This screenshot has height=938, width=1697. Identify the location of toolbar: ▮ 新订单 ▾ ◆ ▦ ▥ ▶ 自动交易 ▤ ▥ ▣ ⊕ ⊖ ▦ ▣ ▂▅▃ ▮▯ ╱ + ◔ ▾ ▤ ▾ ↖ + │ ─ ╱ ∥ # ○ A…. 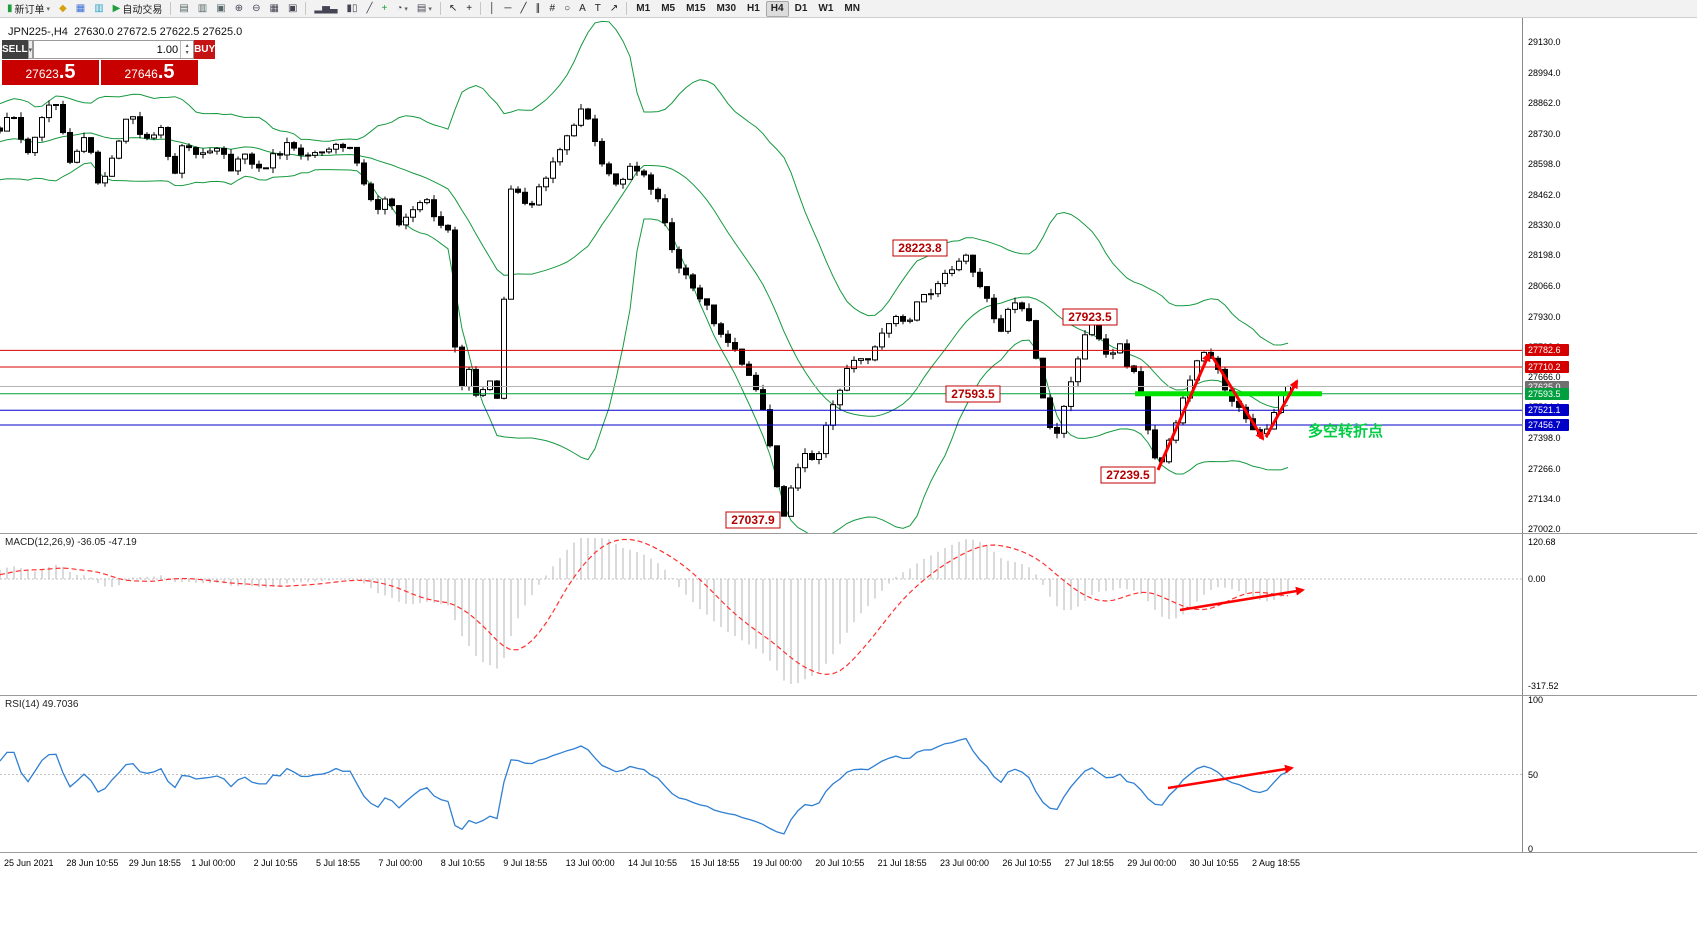
(848, 9).